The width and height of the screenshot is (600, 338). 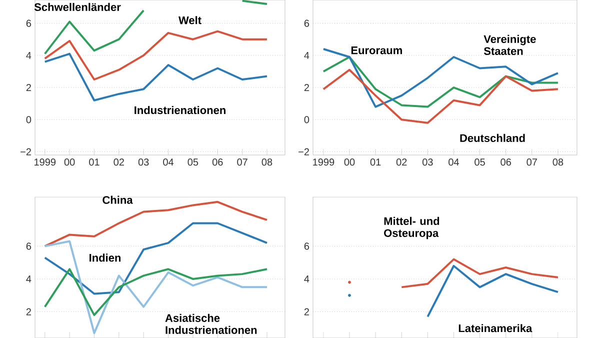 What do you see at coordinates (77, 7) in the screenshot?
I see `series-label: Schwellenländer` at bounding box center [77, 7].